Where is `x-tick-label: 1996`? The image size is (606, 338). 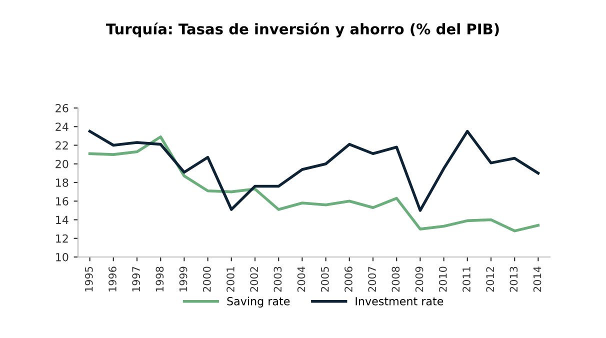 x-tick-label: 1996 is located at coordinates (112, 279).